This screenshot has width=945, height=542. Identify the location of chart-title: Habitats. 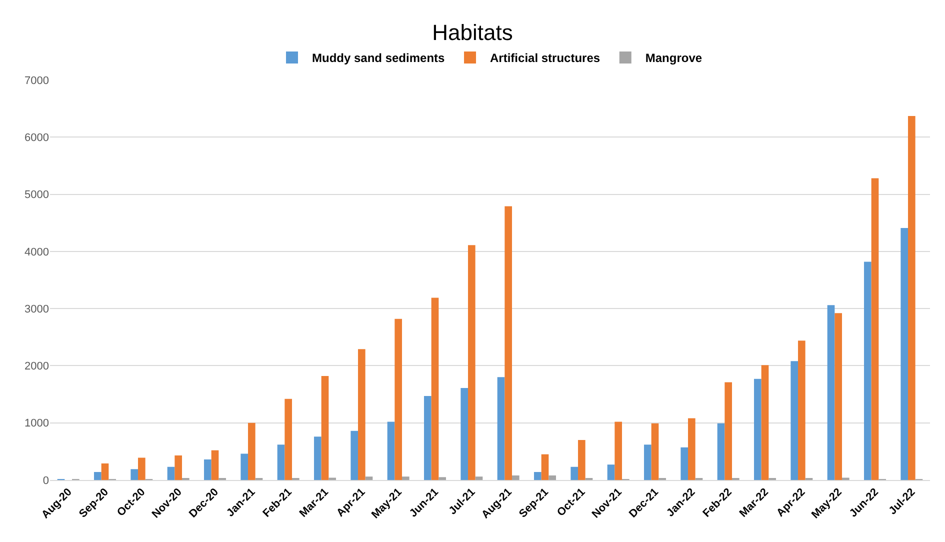
(472, 32).